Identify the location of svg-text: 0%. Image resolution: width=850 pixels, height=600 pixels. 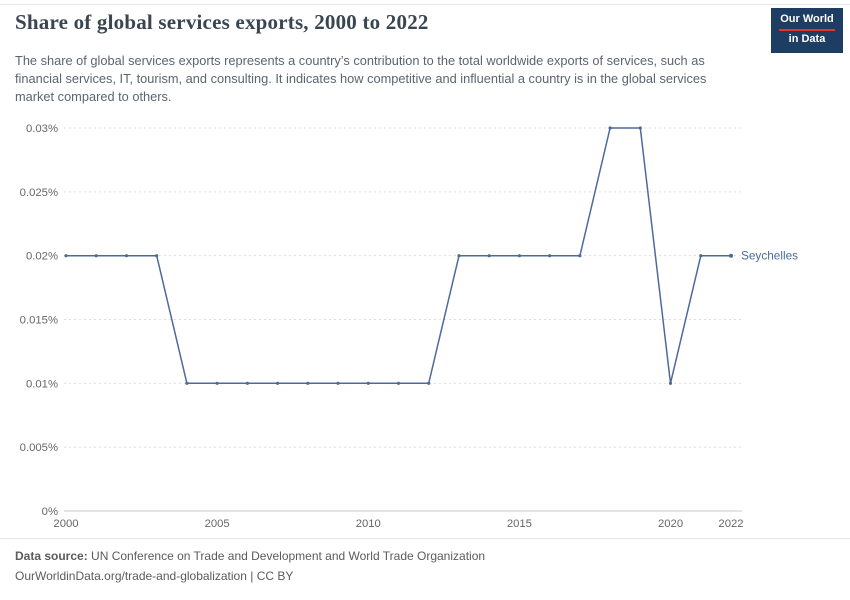
(50, 512).